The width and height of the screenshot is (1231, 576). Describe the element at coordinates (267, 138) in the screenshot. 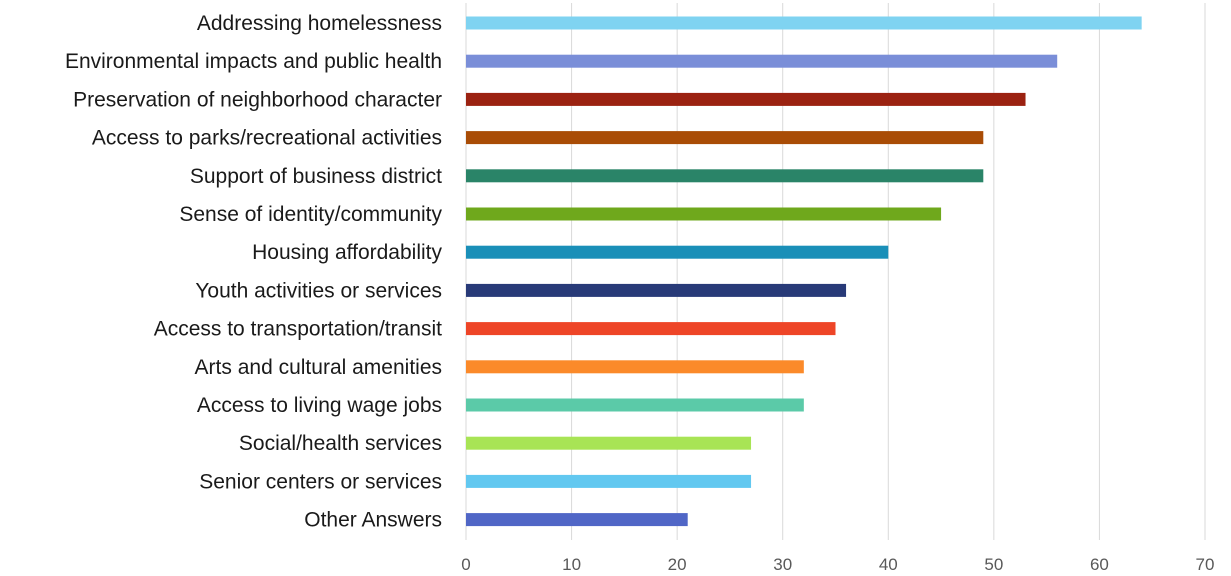

I see `category-label: Access to parks/recreational activities` at that location.